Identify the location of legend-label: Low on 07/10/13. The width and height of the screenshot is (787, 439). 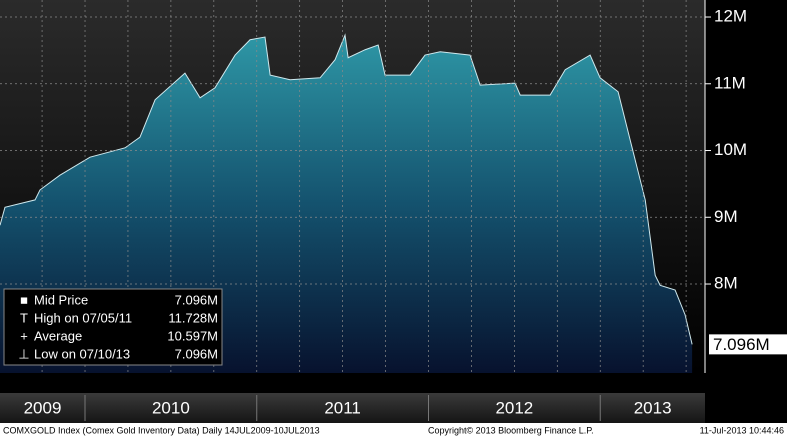
(82, 353).